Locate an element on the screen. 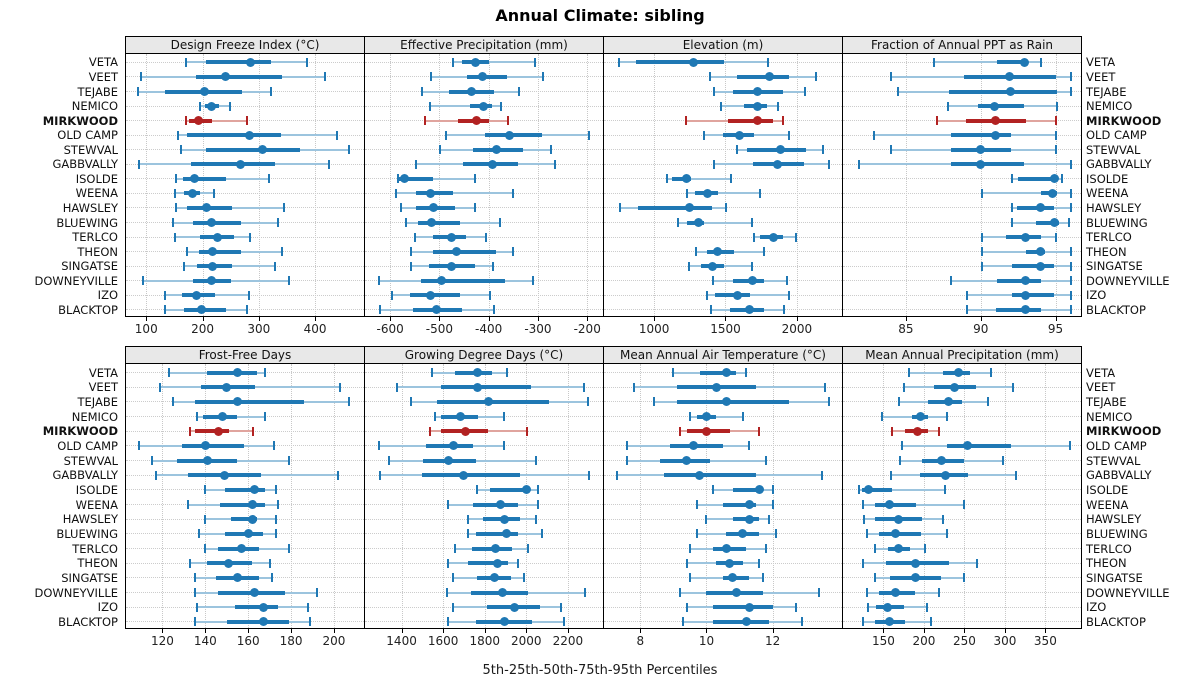 The height and width of the screenshot is (700, 1200). tick-label: 150 is located at coordinates (883, 641).